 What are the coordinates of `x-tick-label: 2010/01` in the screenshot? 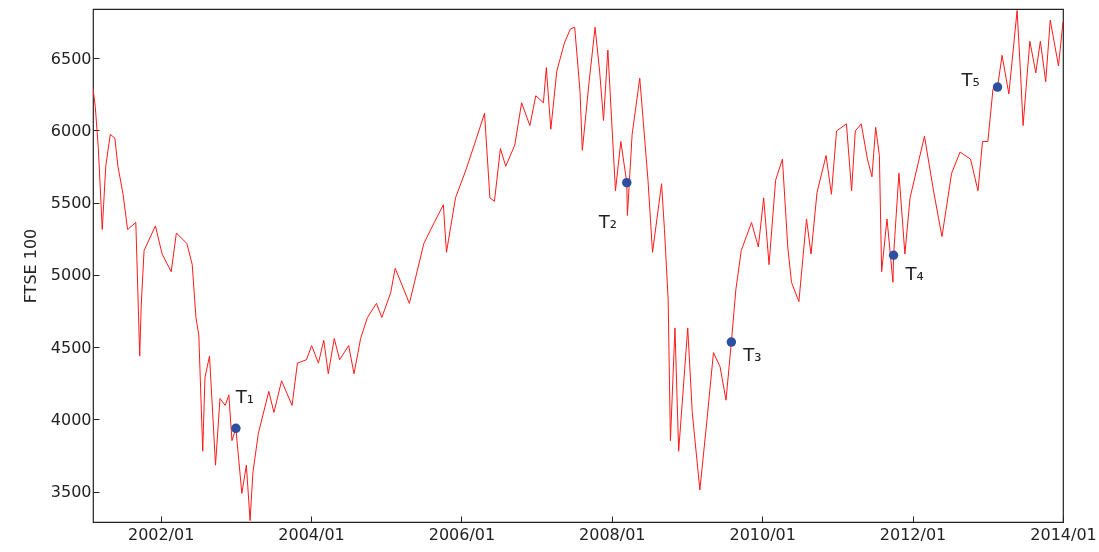 It's located at (762, 534).